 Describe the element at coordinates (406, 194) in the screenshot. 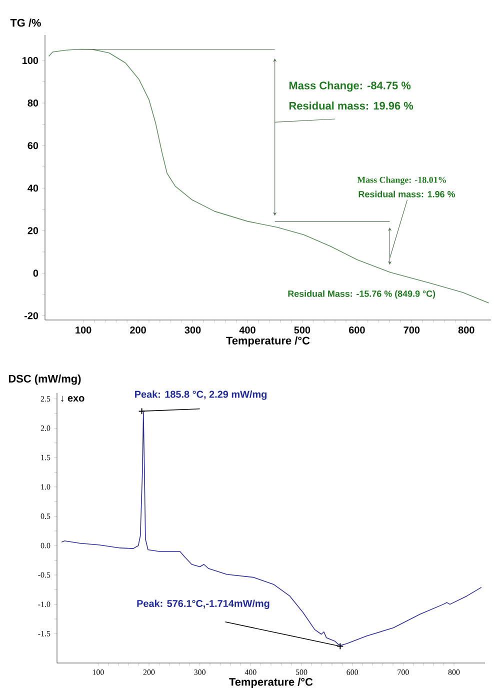

I see `annotation: Residual mass: 1.96 %` at that location.